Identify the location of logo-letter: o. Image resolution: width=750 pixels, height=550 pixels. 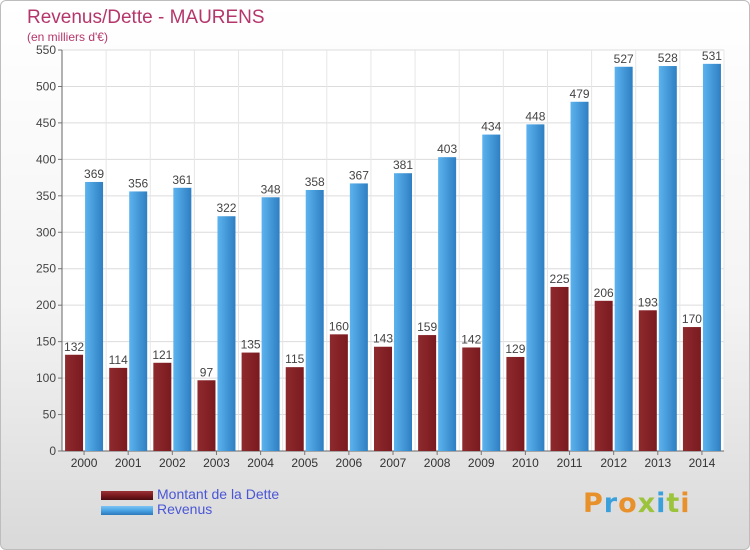
(628, 503).